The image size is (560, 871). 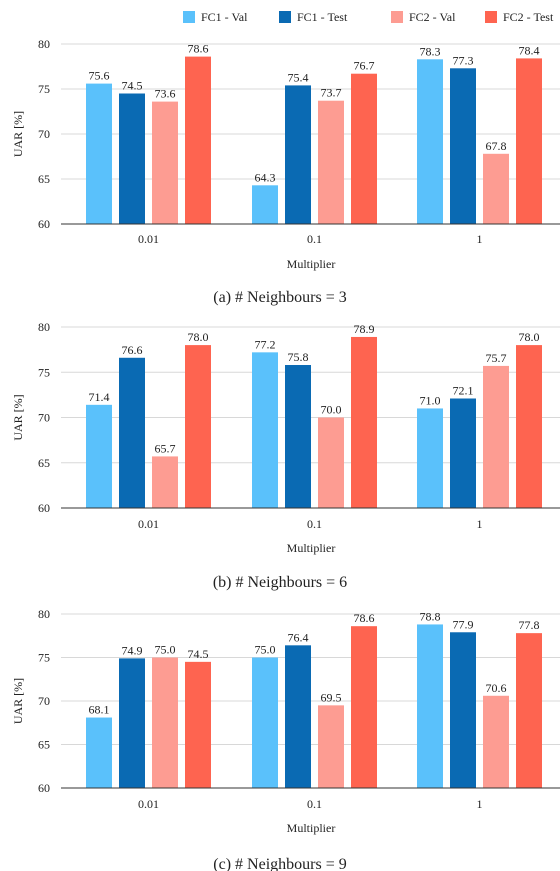 What do you see at coordinates (298, 637) in the screenshot?
I see `bar-value-label: 76.4` at bounding box center [298, 637].